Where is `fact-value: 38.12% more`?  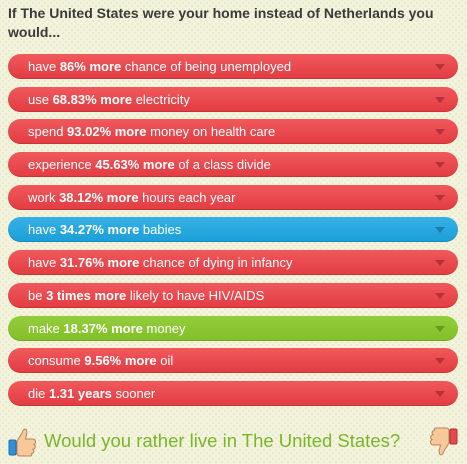 fact-value: 38.12% more is located at coordinates (99, 197).